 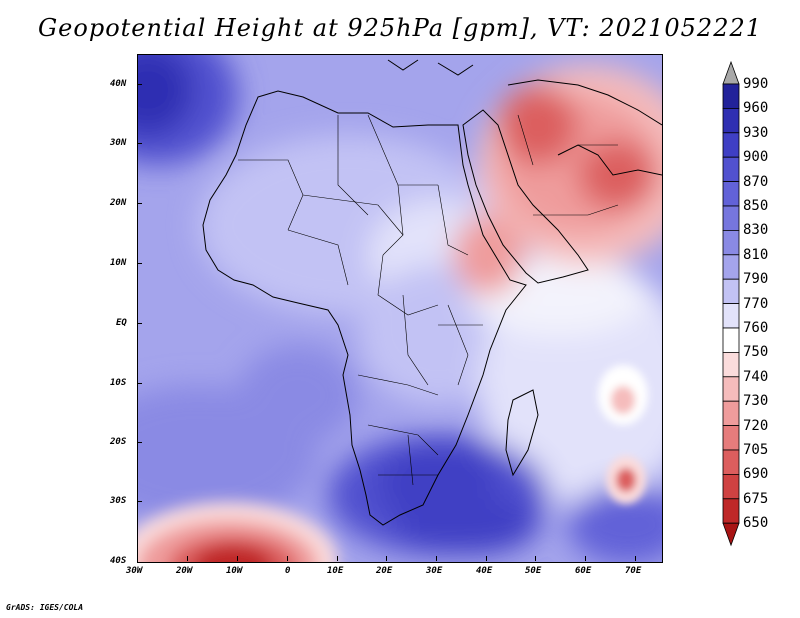 What do you see at coordinates (134, 571) in the screenshot?
I see `x-tick-label: 30W` at bounding box center [134, 571].